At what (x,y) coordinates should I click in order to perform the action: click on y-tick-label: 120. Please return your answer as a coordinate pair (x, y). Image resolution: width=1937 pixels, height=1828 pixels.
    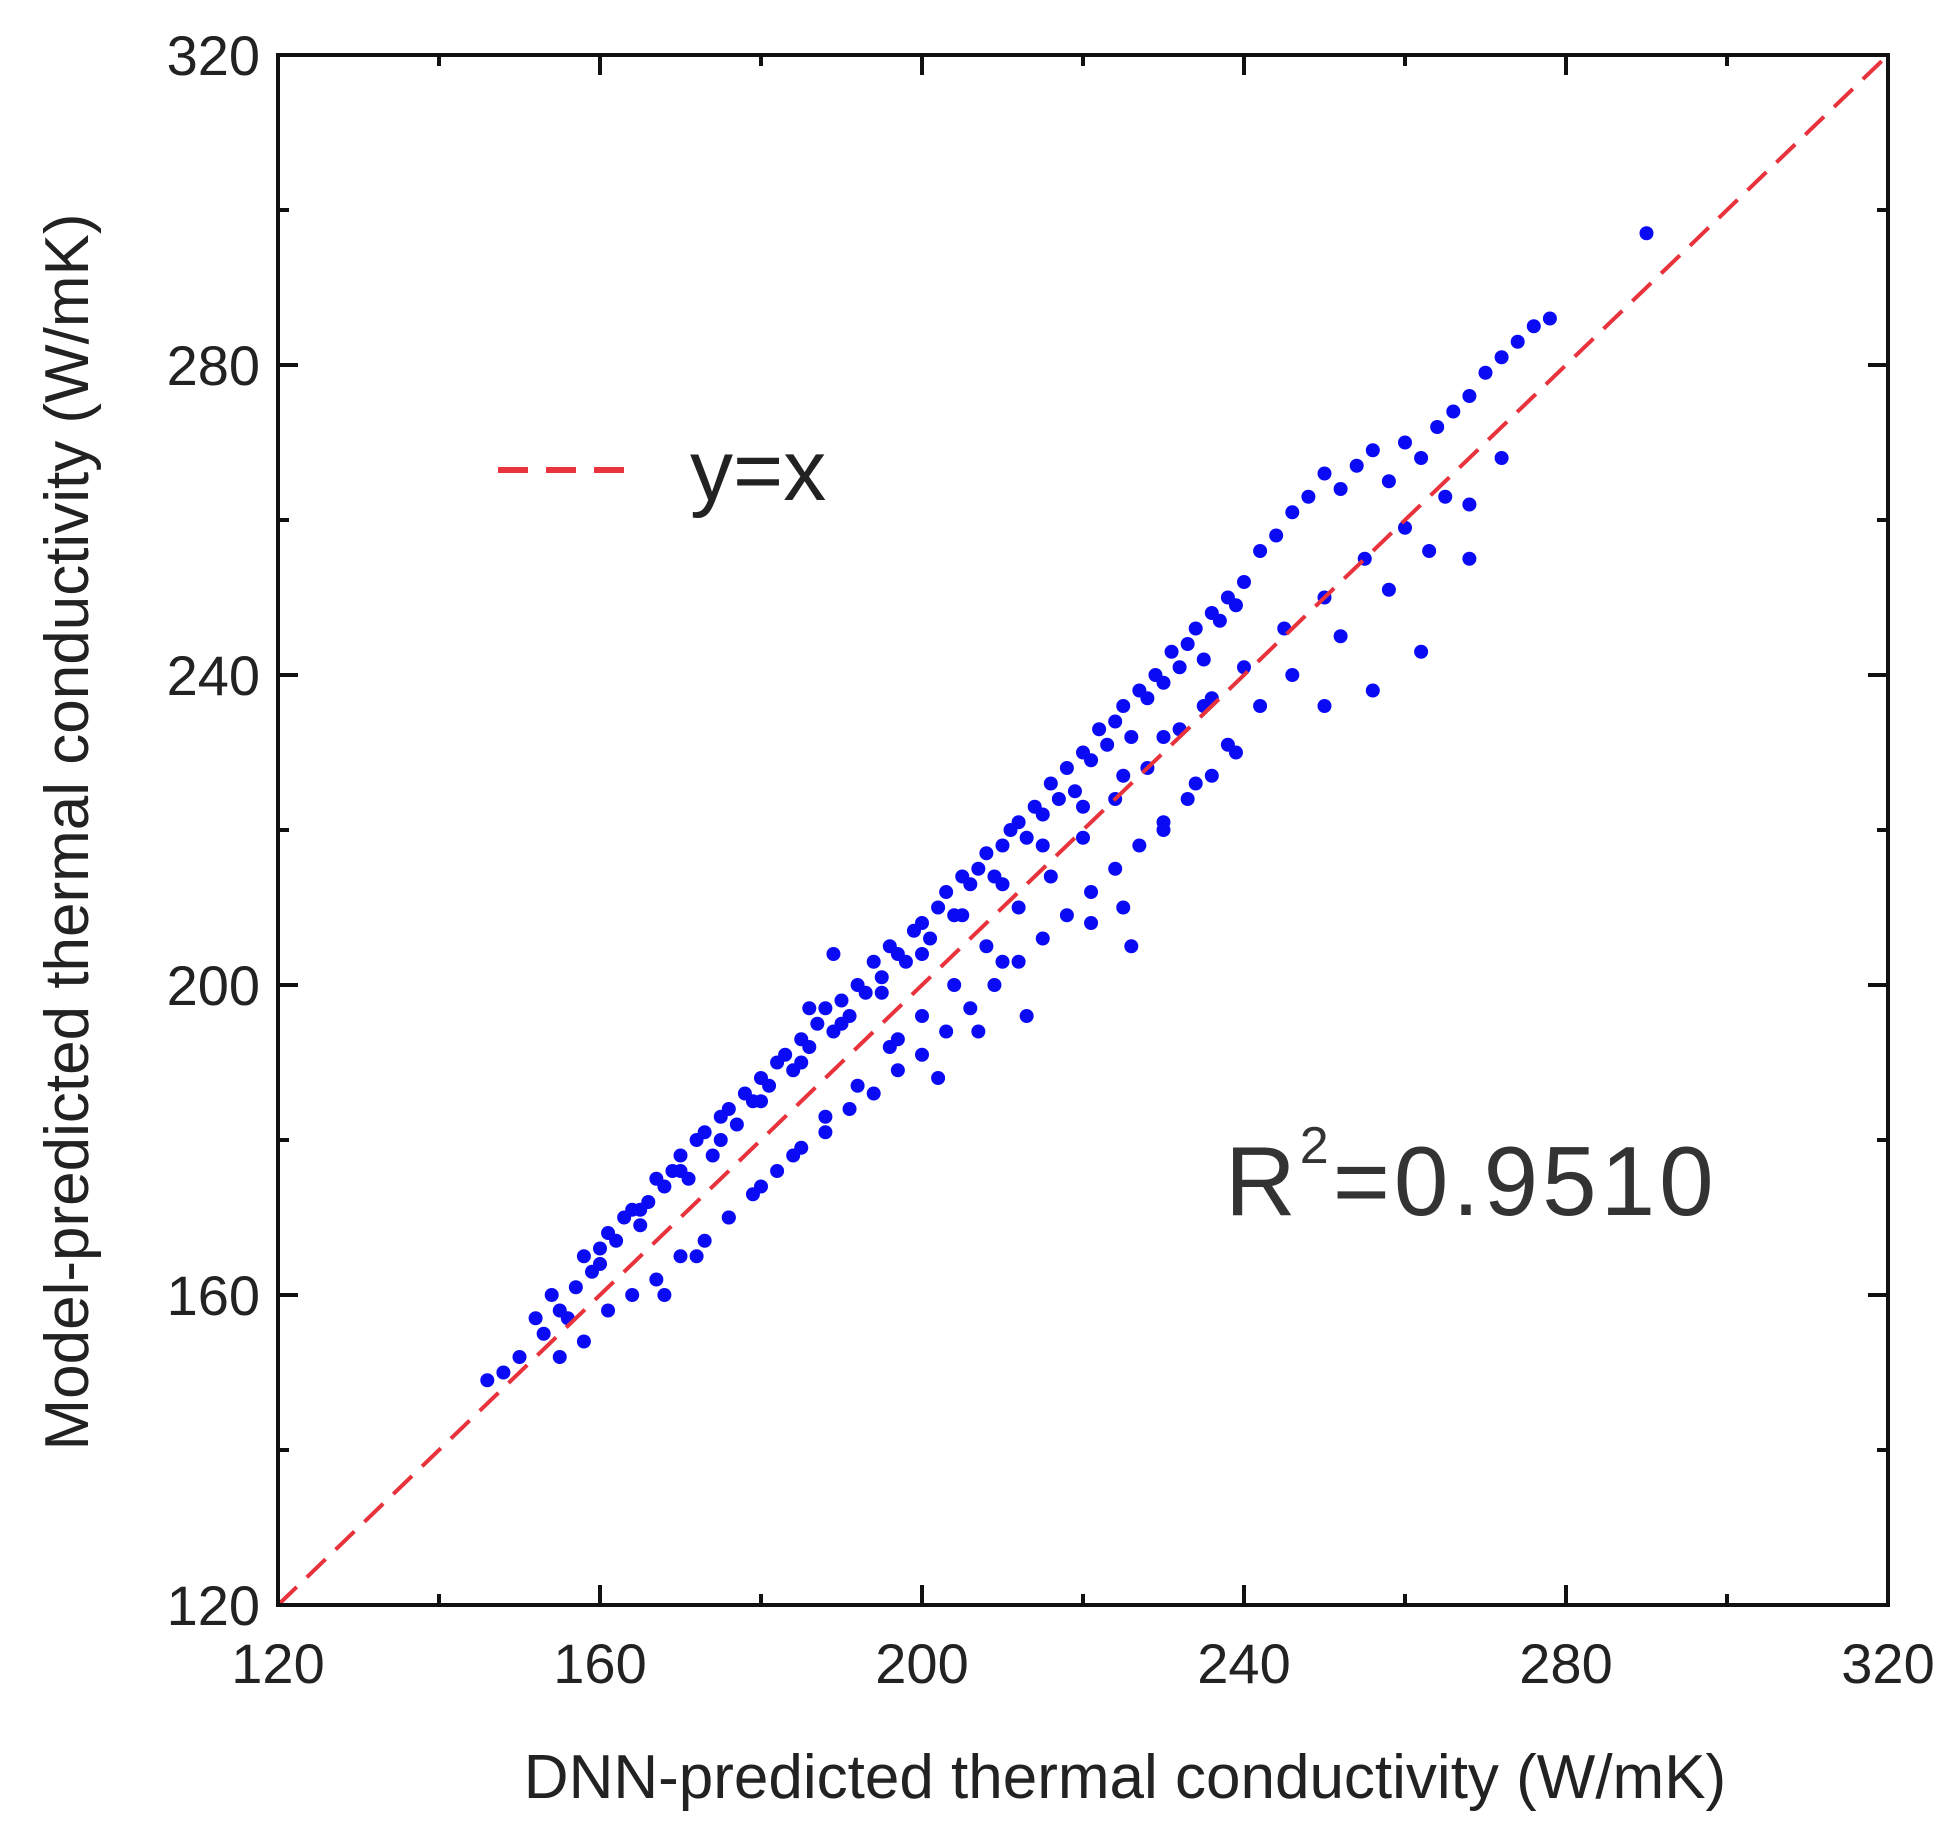
    Looking at the image, I should click on (213, 1605).